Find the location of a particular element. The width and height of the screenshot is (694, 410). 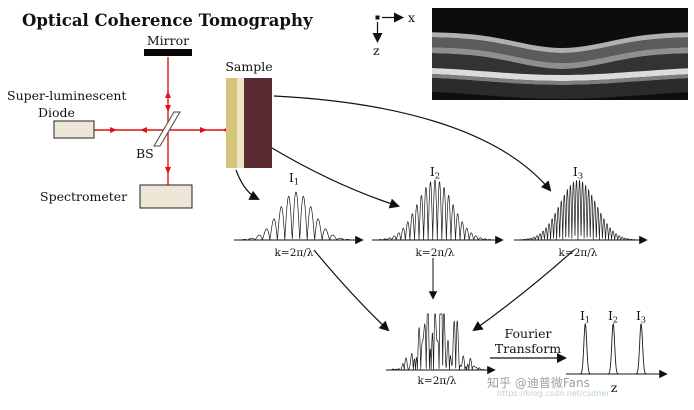

spectrum-1-label: I1 is located at coordinates (294, 179).